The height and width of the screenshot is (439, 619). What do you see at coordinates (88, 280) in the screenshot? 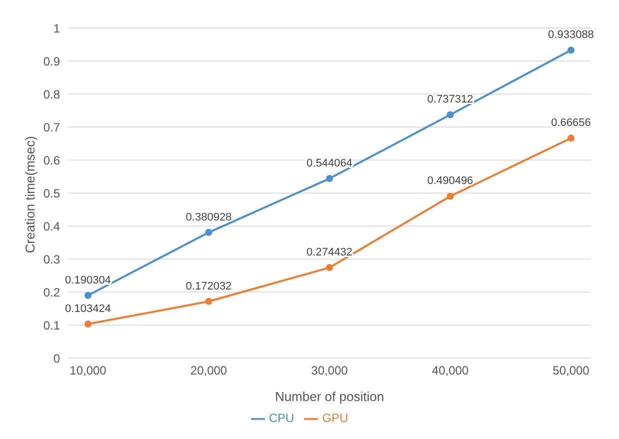
I see `data-label: 0.190304` at bounding box center [88, 280].